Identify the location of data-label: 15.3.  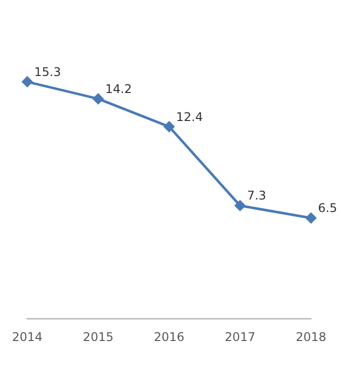
(47, 71).